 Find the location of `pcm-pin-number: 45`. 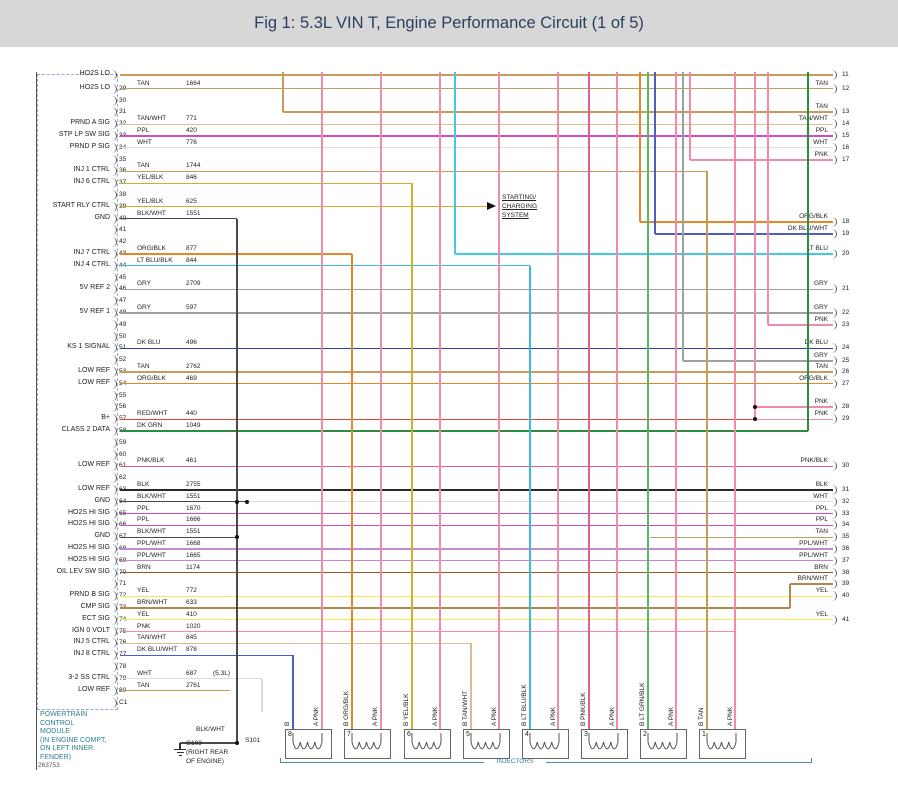

pcm-pin-number: 45 is located at coordinates (123, 277).